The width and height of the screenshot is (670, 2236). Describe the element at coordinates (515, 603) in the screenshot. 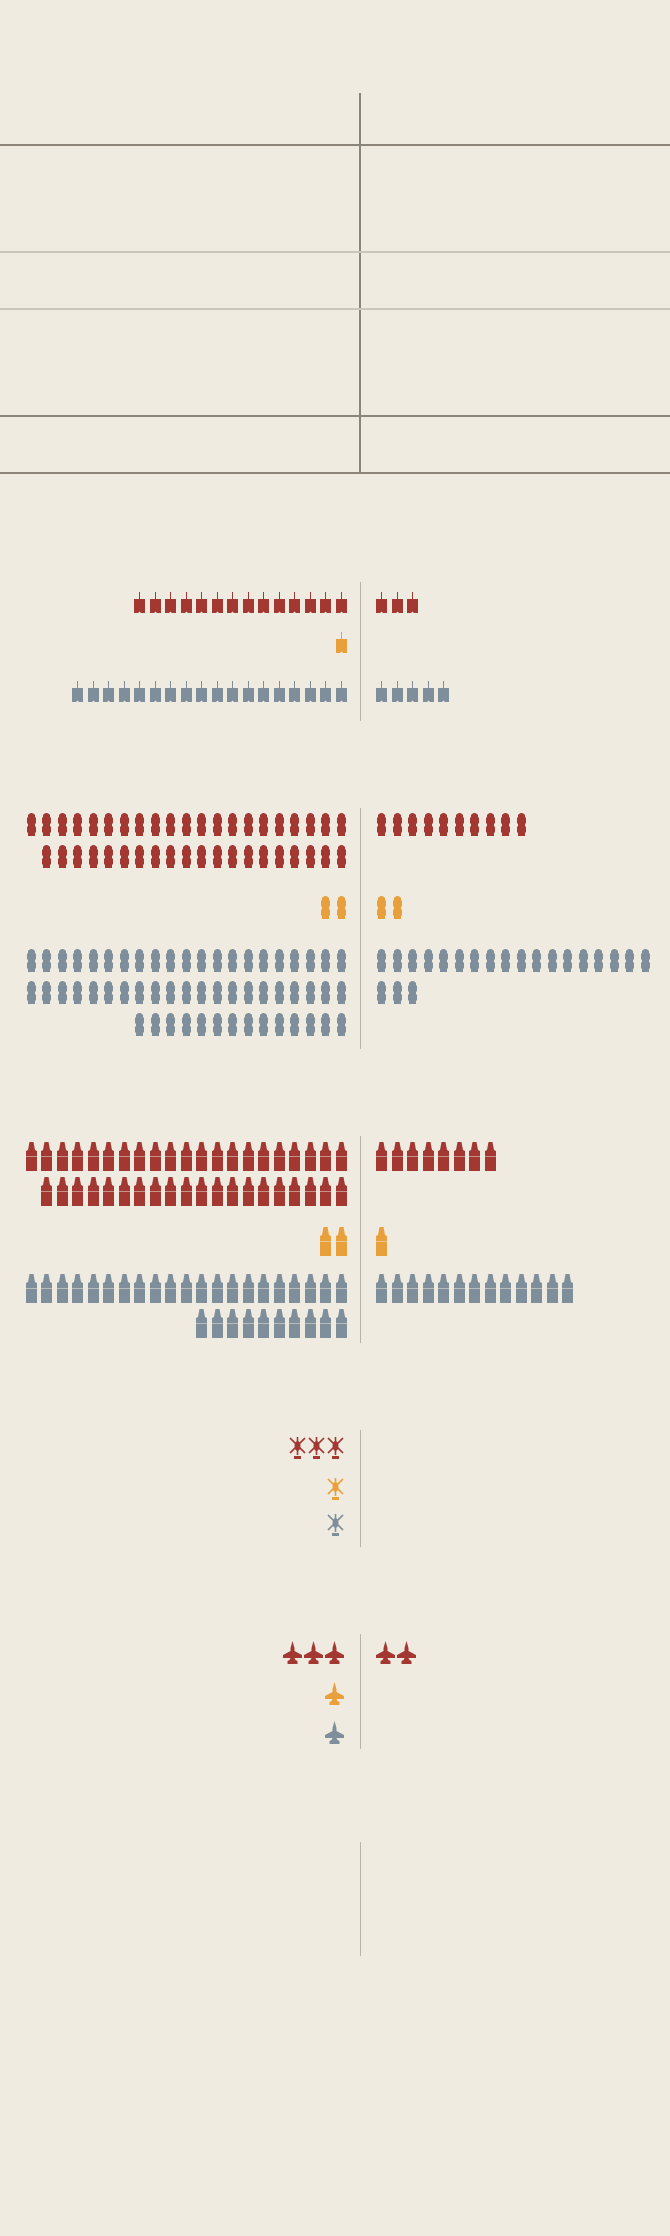

I see `red-right-icon-group` at that location.